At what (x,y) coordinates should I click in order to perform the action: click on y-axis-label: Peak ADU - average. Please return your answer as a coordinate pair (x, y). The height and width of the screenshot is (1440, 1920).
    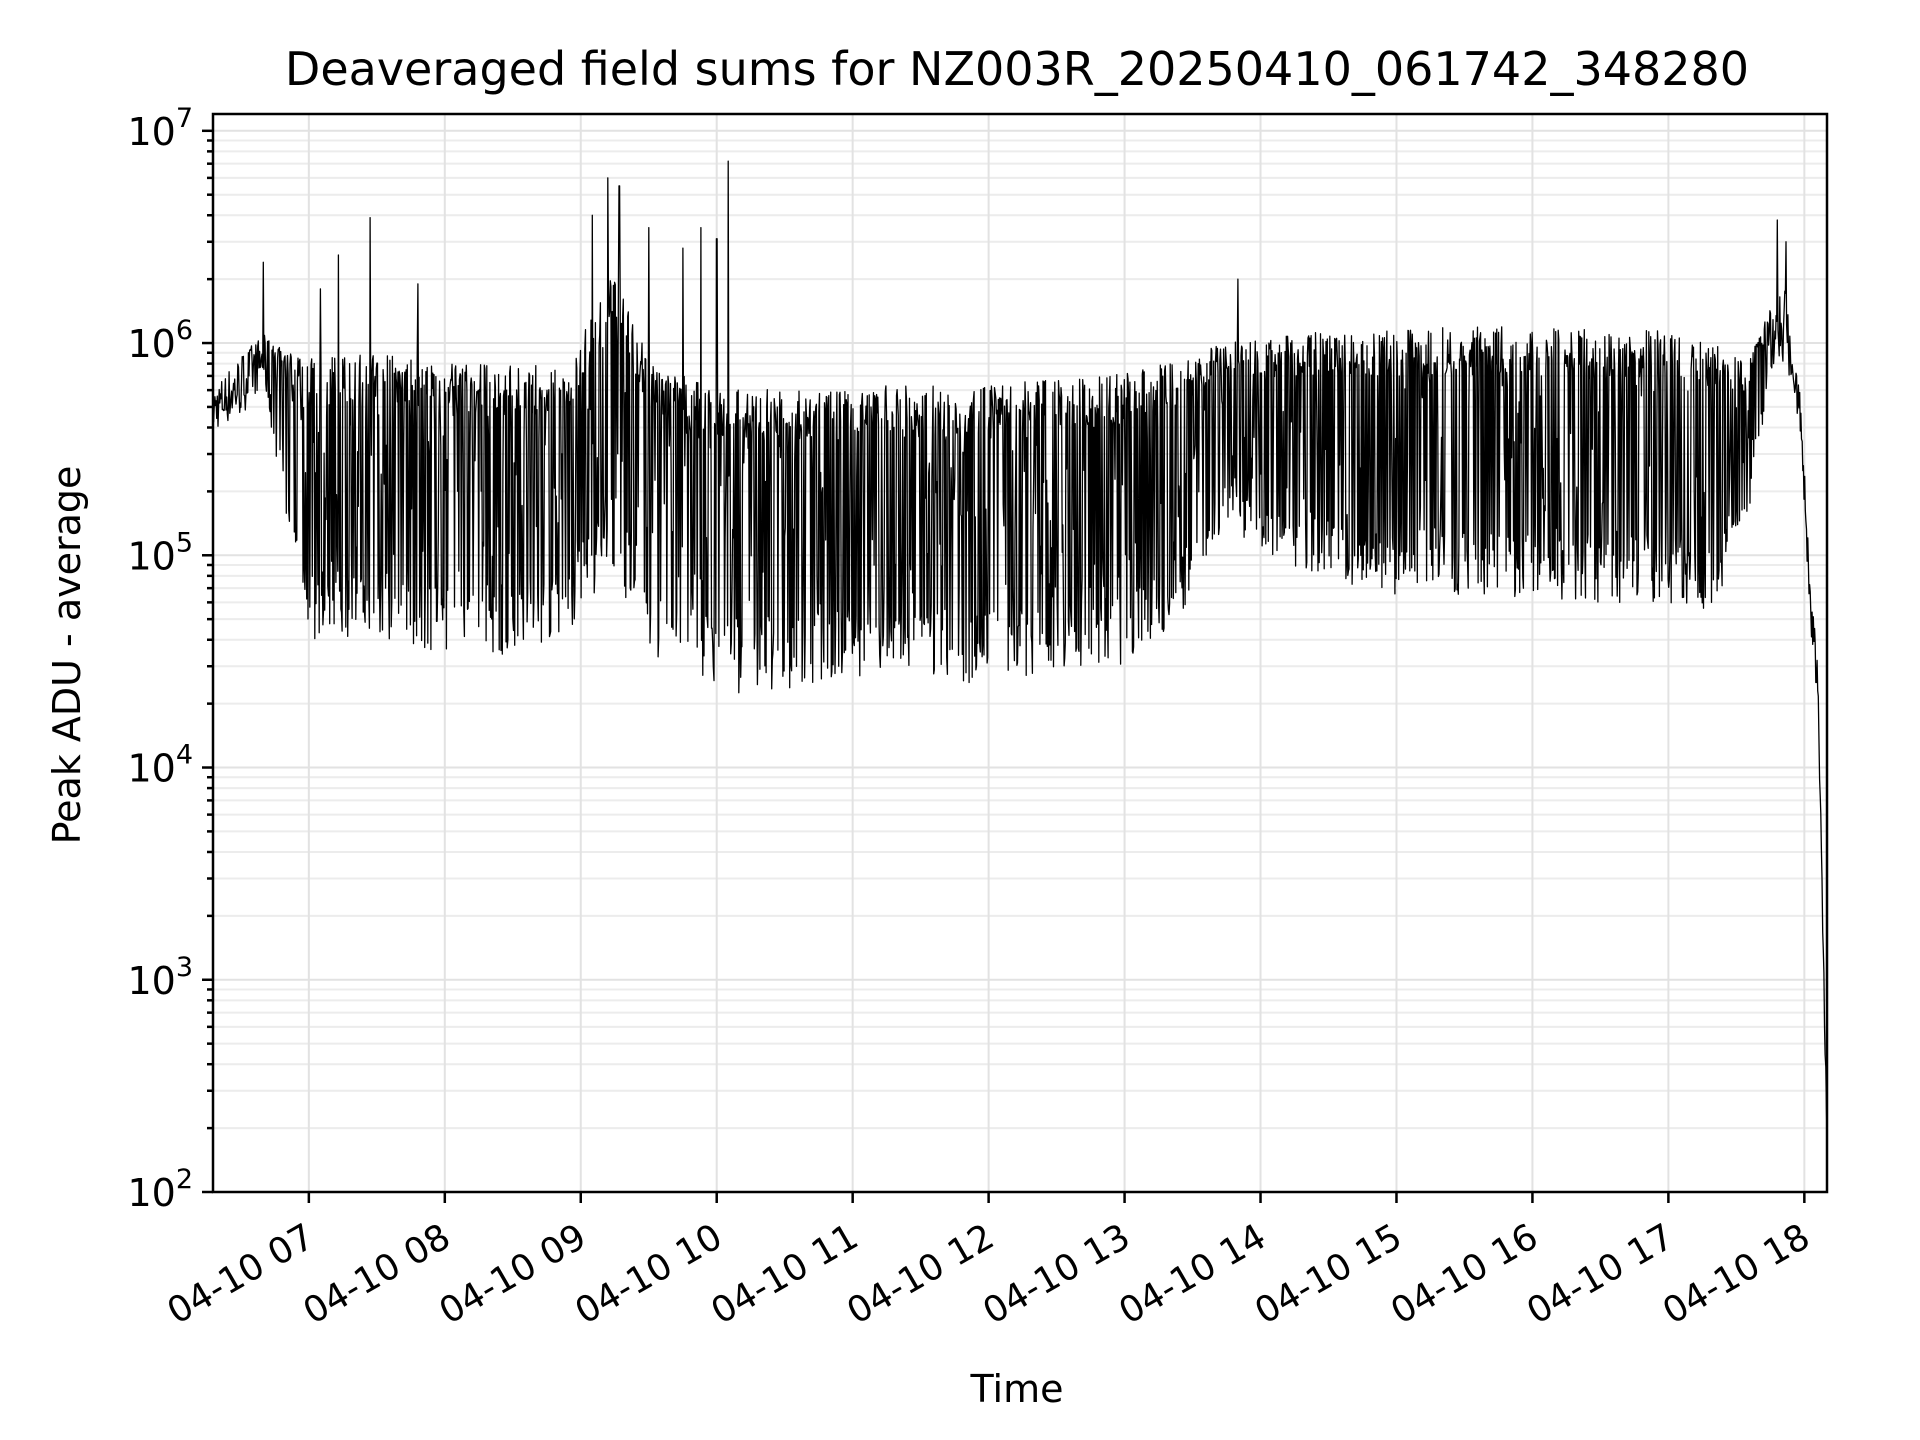
    Looking at the image, I should click on (67, 655).